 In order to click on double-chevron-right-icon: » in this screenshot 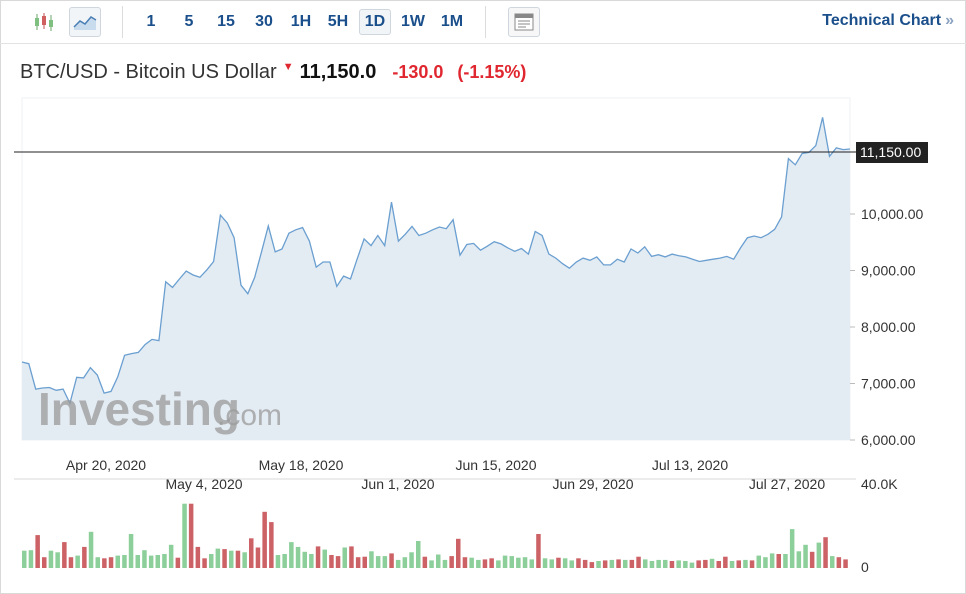, I will do `click(949, 20)`.